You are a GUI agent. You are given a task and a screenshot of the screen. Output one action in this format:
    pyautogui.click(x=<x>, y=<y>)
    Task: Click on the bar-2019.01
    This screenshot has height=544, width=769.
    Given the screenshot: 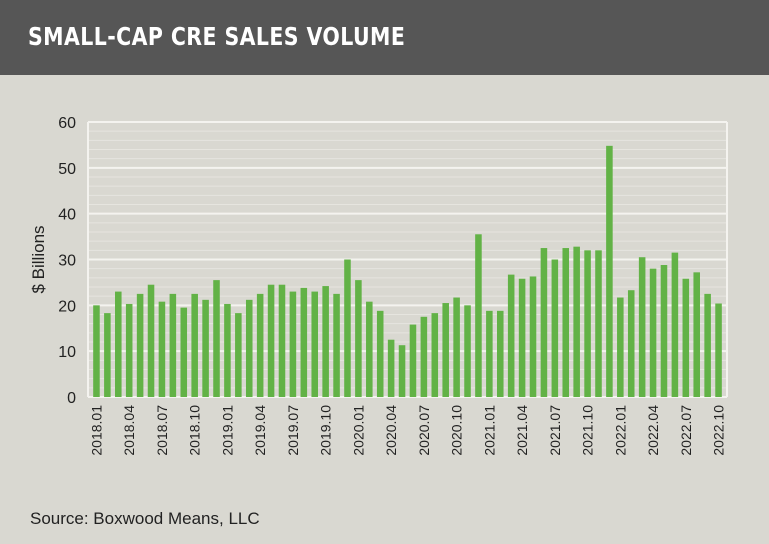 What is the action you would take?
    pyautogui.click(x=227, y=350)
    